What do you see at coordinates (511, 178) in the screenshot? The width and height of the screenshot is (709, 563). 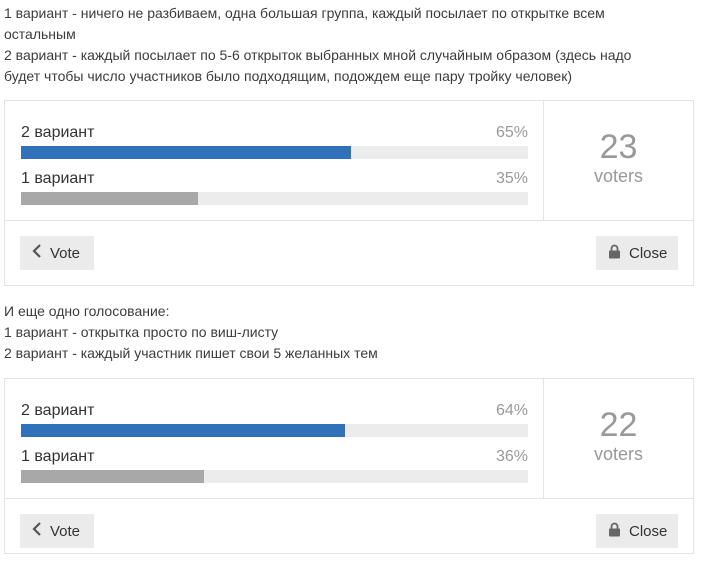 I see `option-percent: 35%` at bounding box center [511, 178].